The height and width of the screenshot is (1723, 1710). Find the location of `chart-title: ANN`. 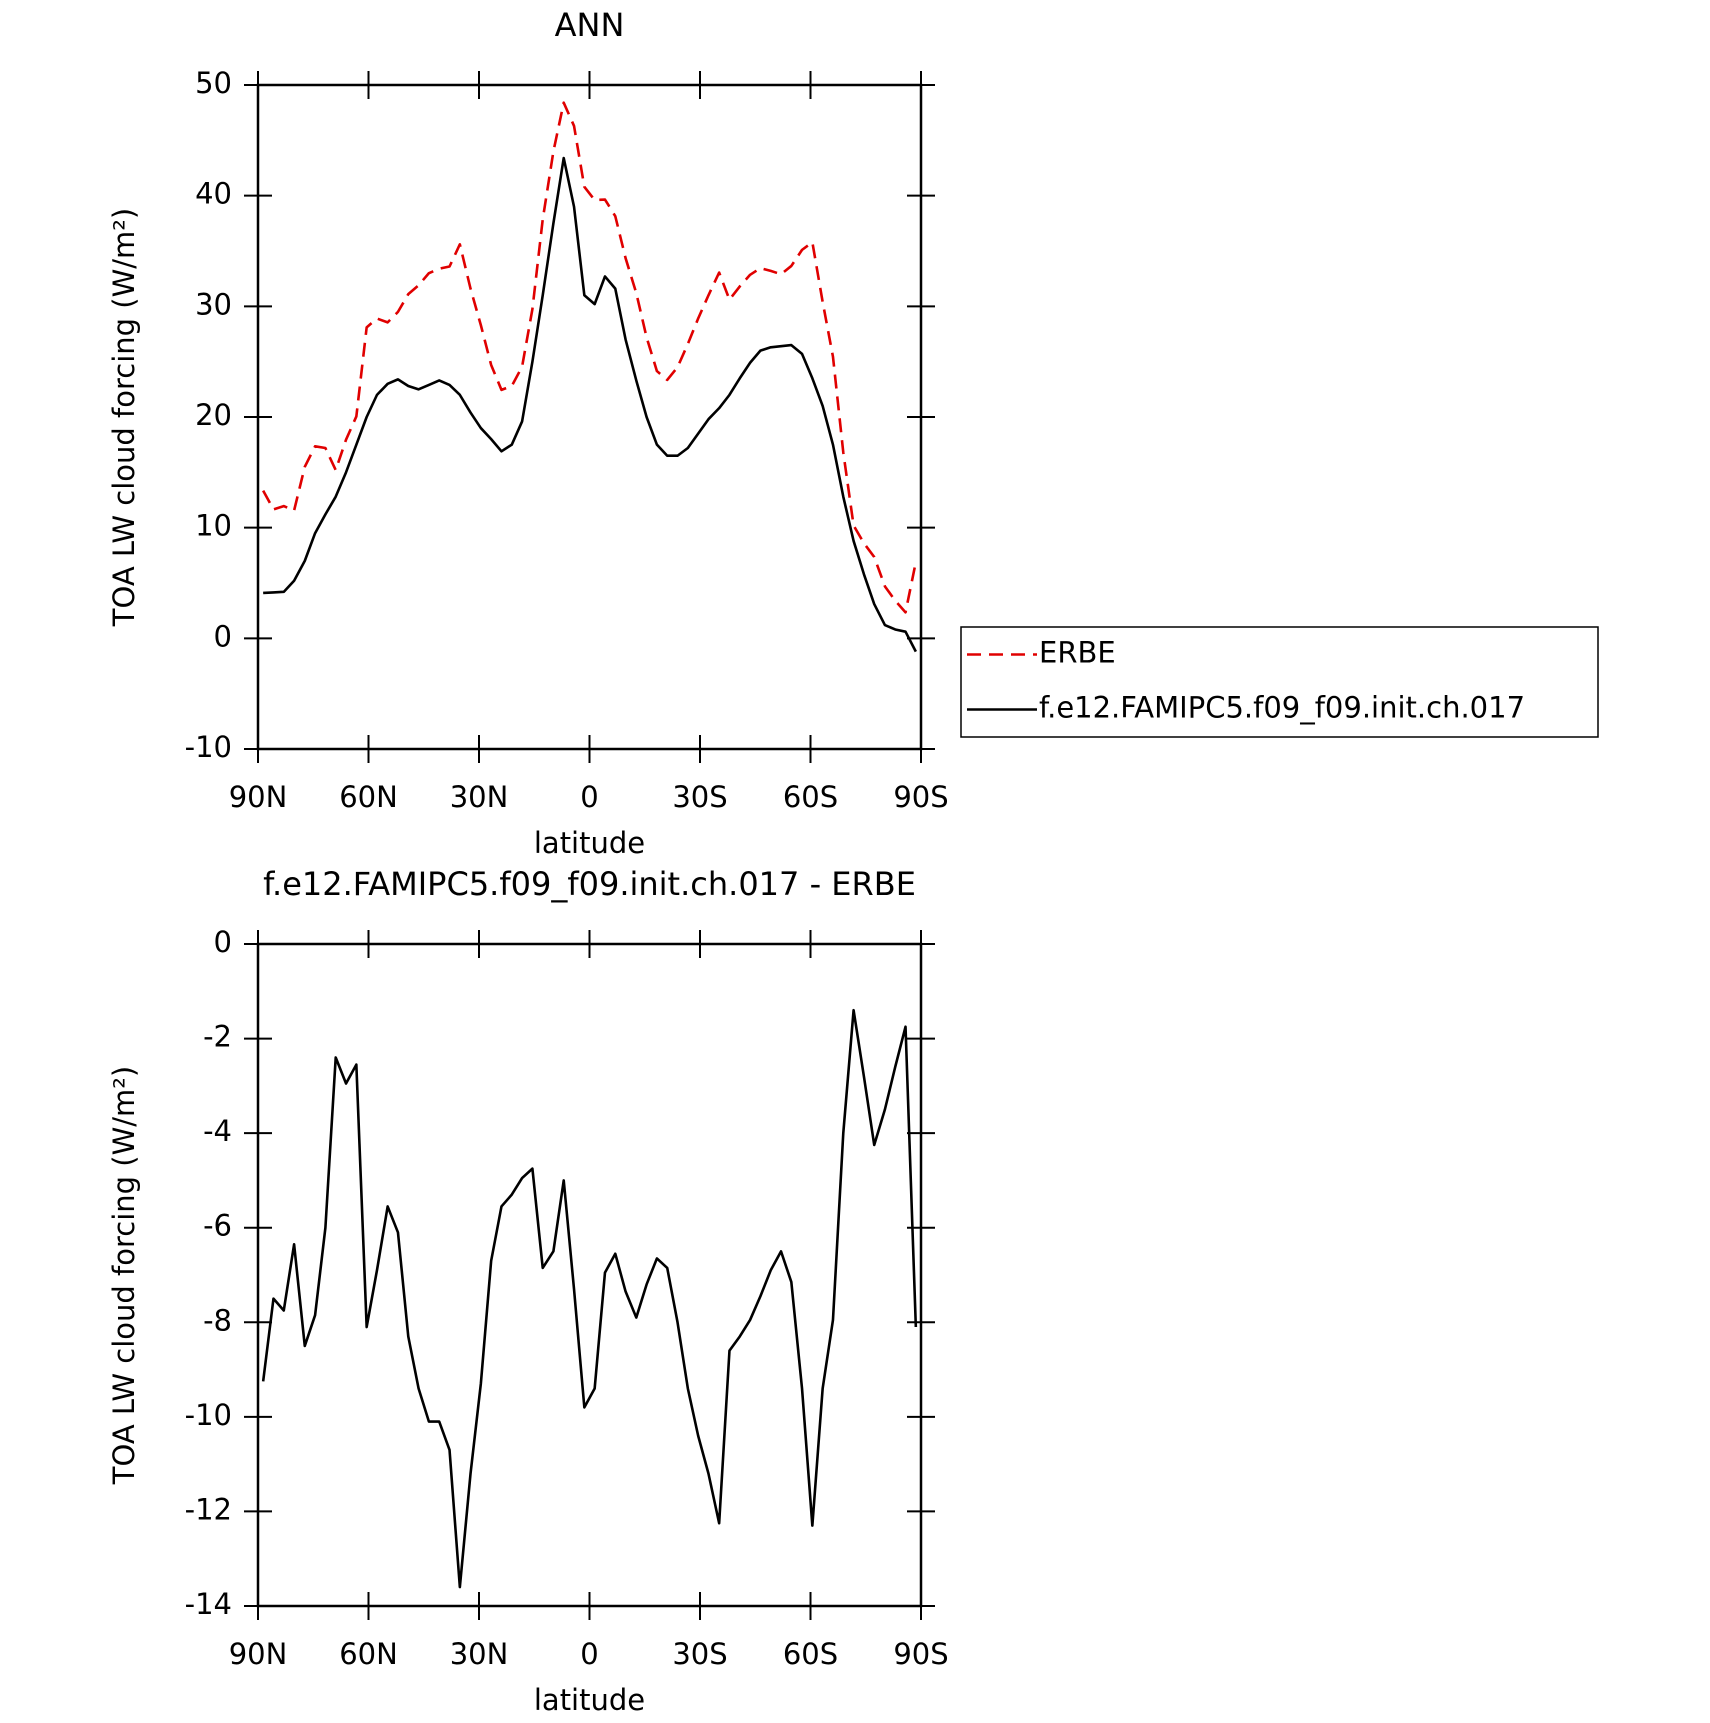

chart-title: ANN is located at coordinates (590, 25).